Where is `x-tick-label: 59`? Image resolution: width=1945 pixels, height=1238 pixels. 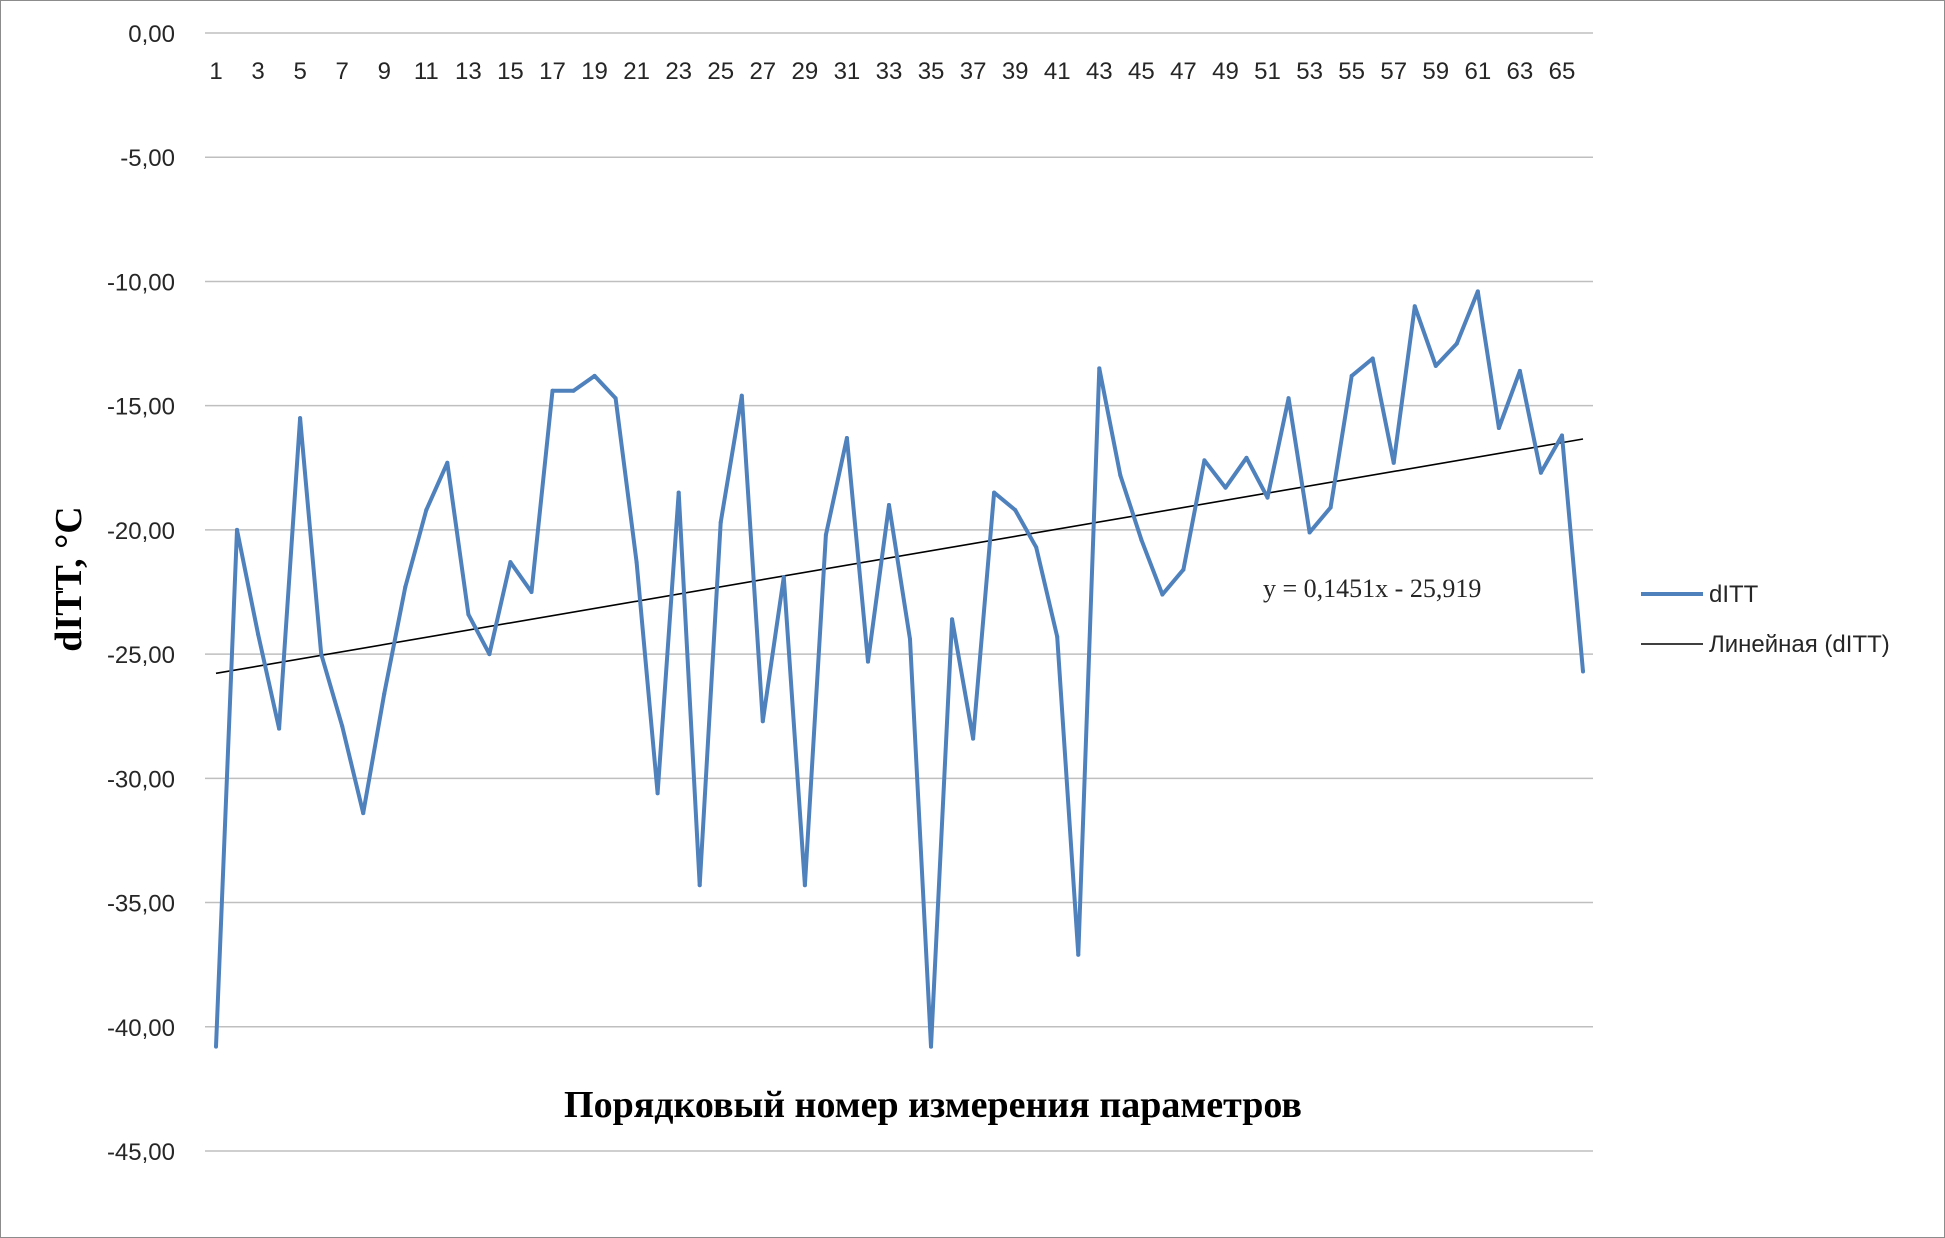
x-tick-label: 59 is located at coordinates (1435, 71).